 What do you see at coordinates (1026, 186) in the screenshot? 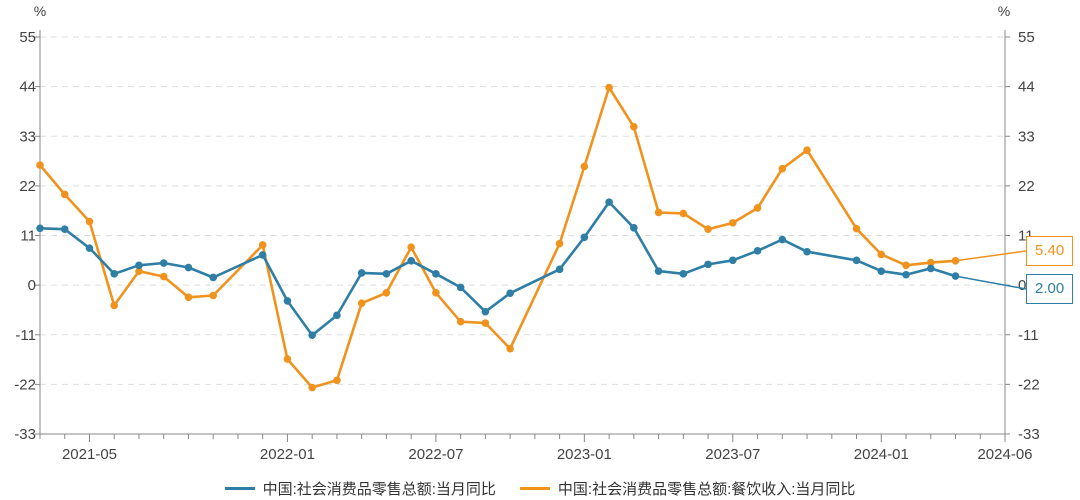
I see `right-tick-label: 22` at bounding box center [1026, 186].